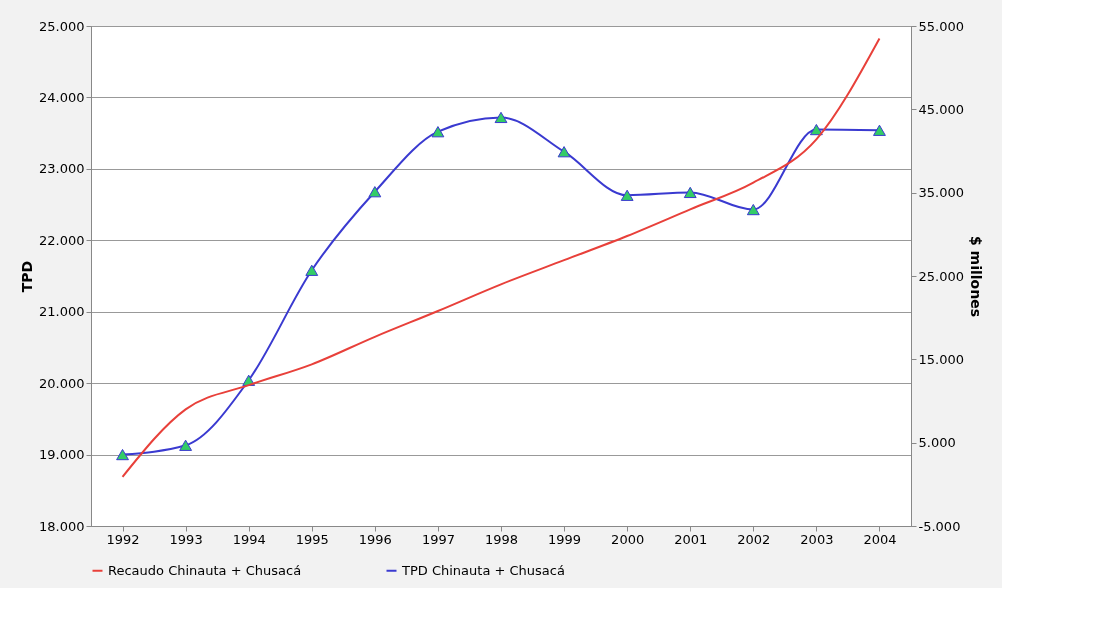 Image resolution: width=1096 pixels, height=644 pixels. I want to click on y2-tick-label: 5.000, so click(937, 443).